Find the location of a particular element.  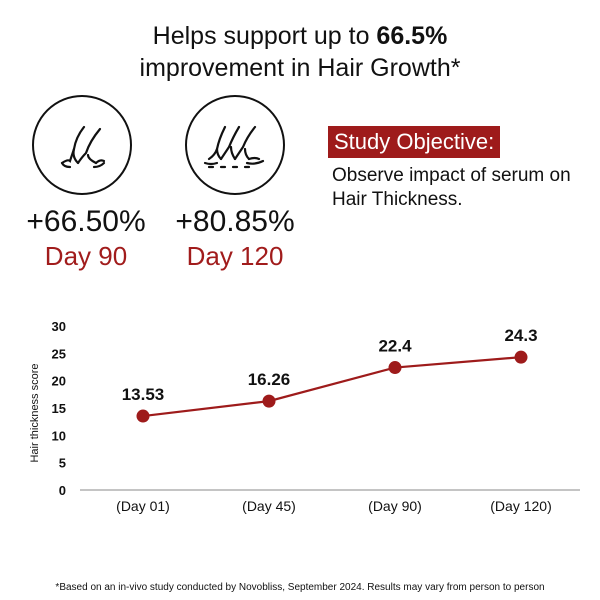

headline-line-1: Helps support up to 66.5% is located at coordinates (300, 36).